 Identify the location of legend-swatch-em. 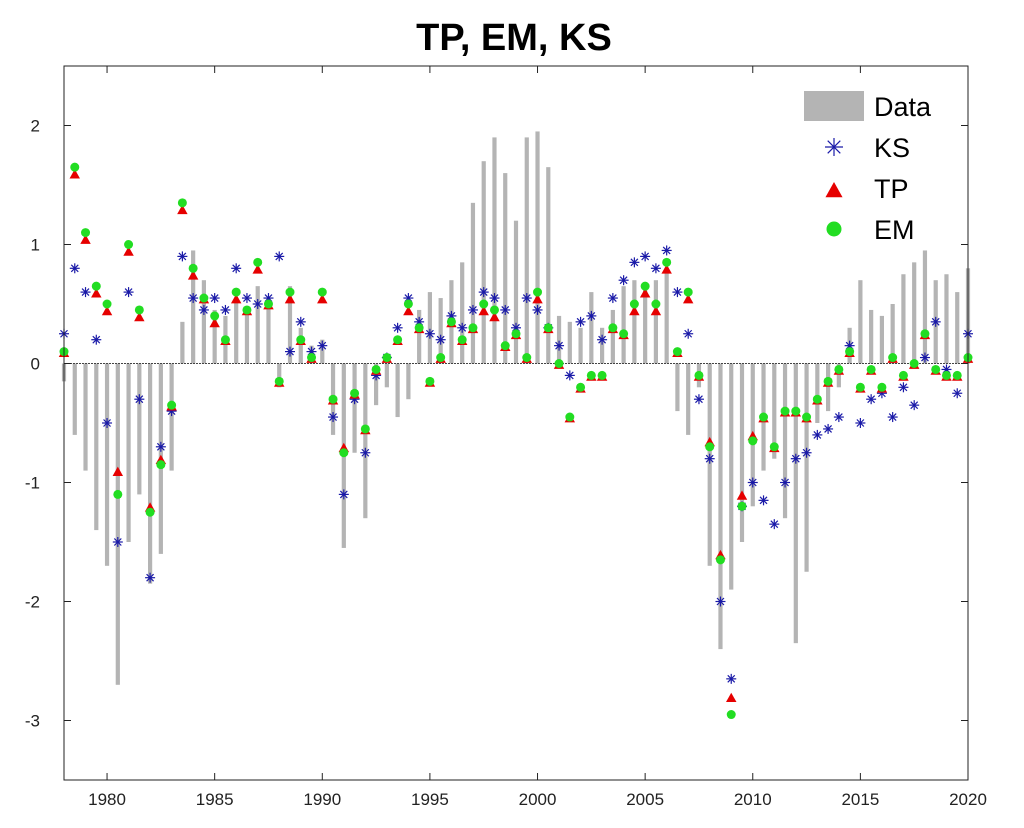
(834, 229).